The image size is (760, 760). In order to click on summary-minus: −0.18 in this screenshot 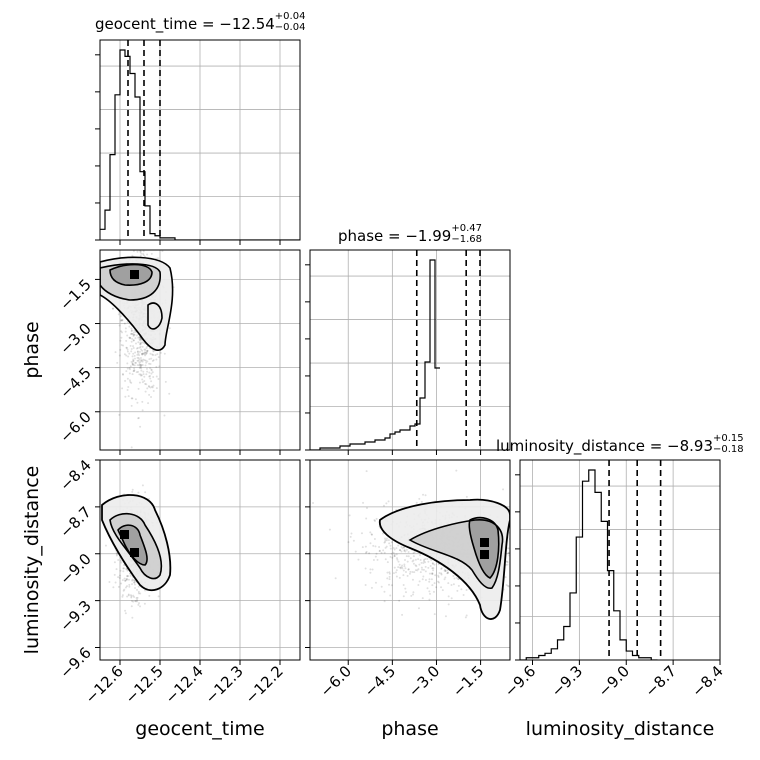, I will do `click(728, 449)`.